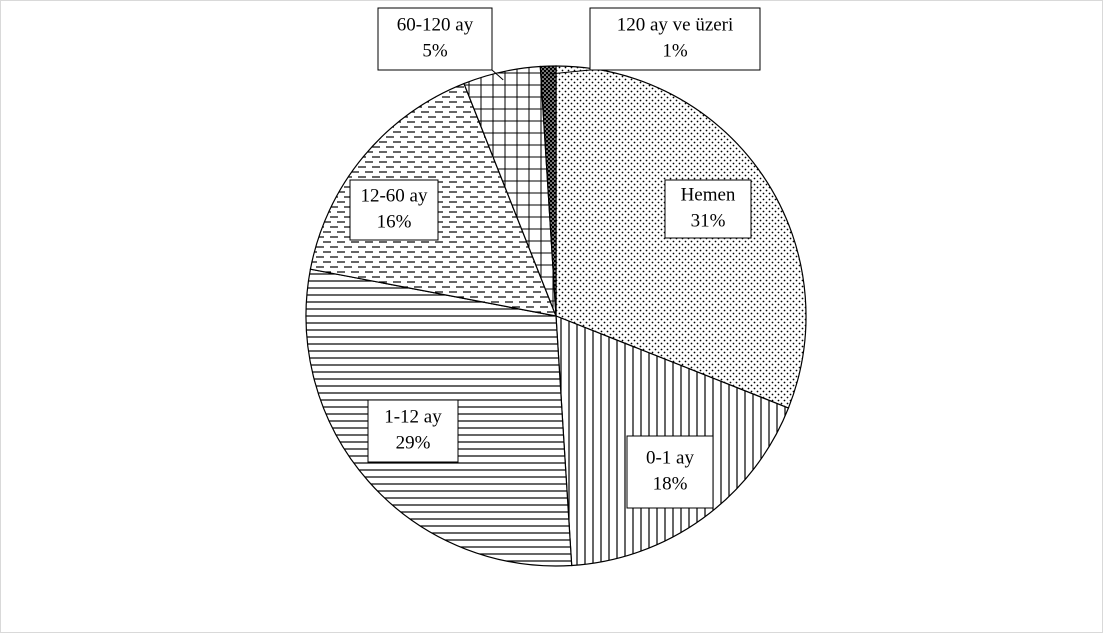 The image size is (1105, 634). I want to click on slice-label: 1-12 ay, so click(413, 416).